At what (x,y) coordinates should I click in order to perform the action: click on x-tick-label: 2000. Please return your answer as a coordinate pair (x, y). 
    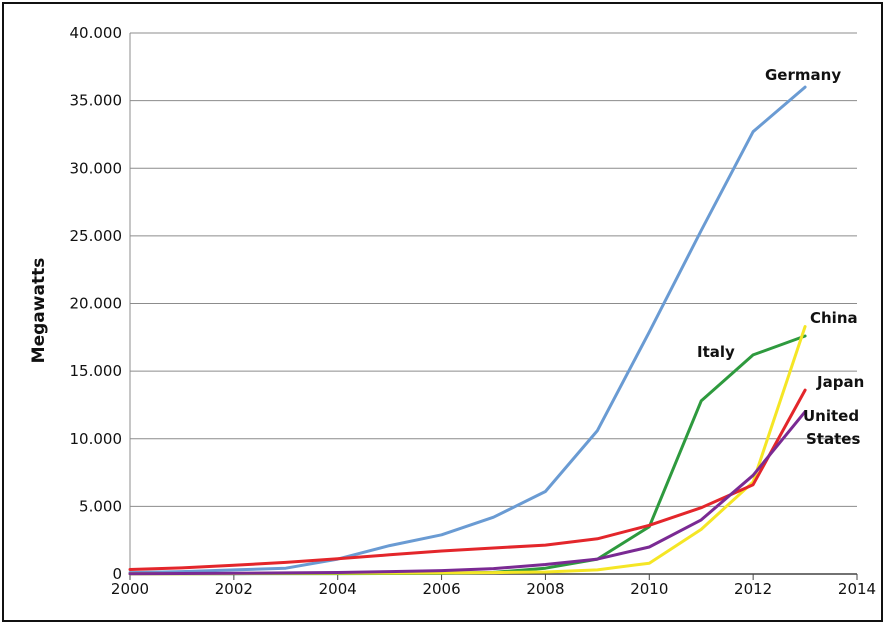
    Looking at the image, I should click on (130, 589).